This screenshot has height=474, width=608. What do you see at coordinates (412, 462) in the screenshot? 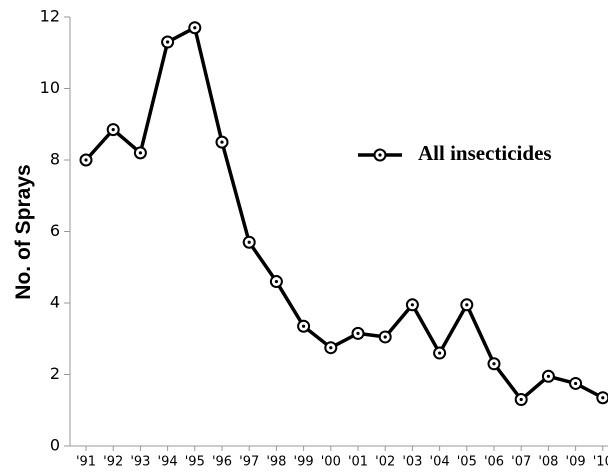
I see `x-tick-label: '03` at bounding box center [412, 462].